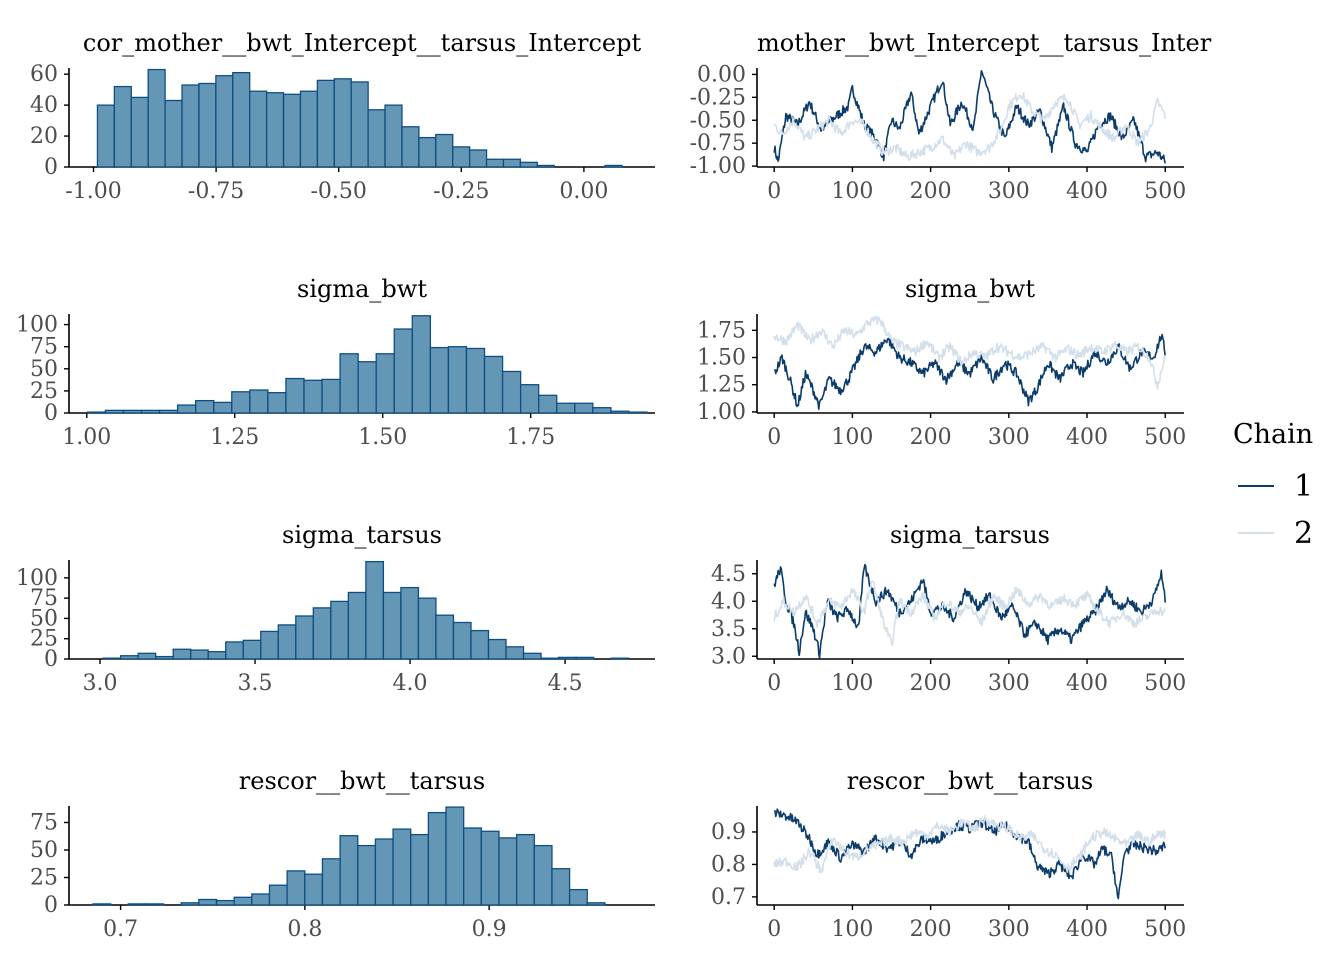  What do you see at coordinates (44, 369) in the screenshot?
I see `hist-2-y-tick-label: 50` at bounding box center [44, 369].